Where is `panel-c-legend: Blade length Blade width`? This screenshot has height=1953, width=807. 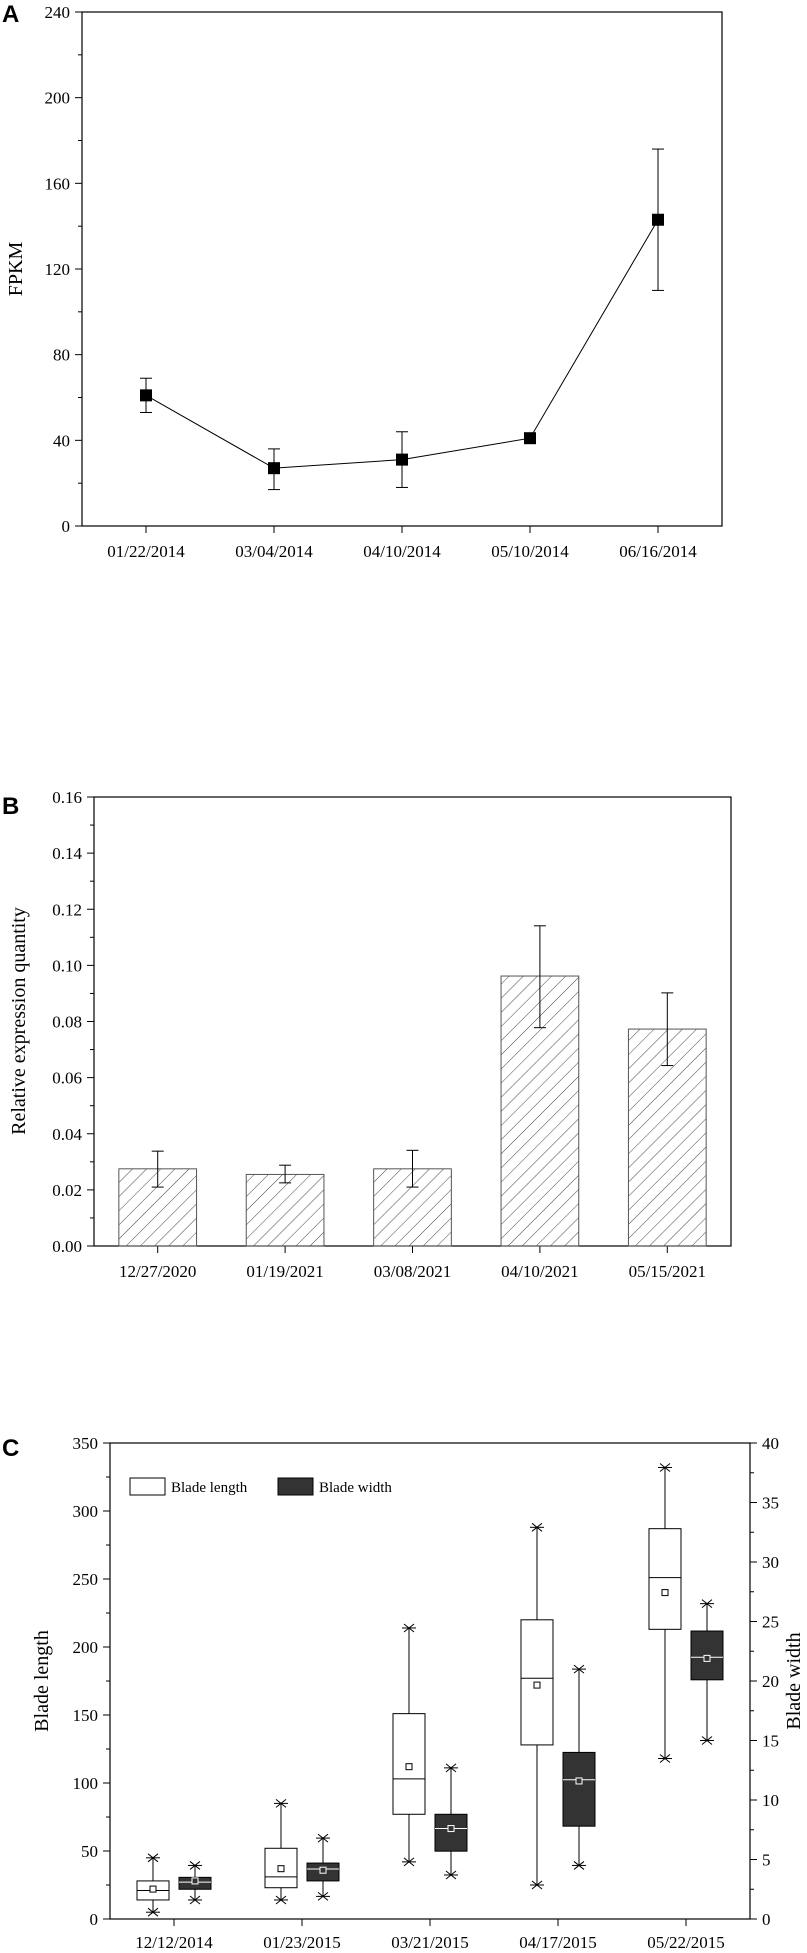 panel-c-legend: Blade length Blade width is located at coordinates (260, 1486).